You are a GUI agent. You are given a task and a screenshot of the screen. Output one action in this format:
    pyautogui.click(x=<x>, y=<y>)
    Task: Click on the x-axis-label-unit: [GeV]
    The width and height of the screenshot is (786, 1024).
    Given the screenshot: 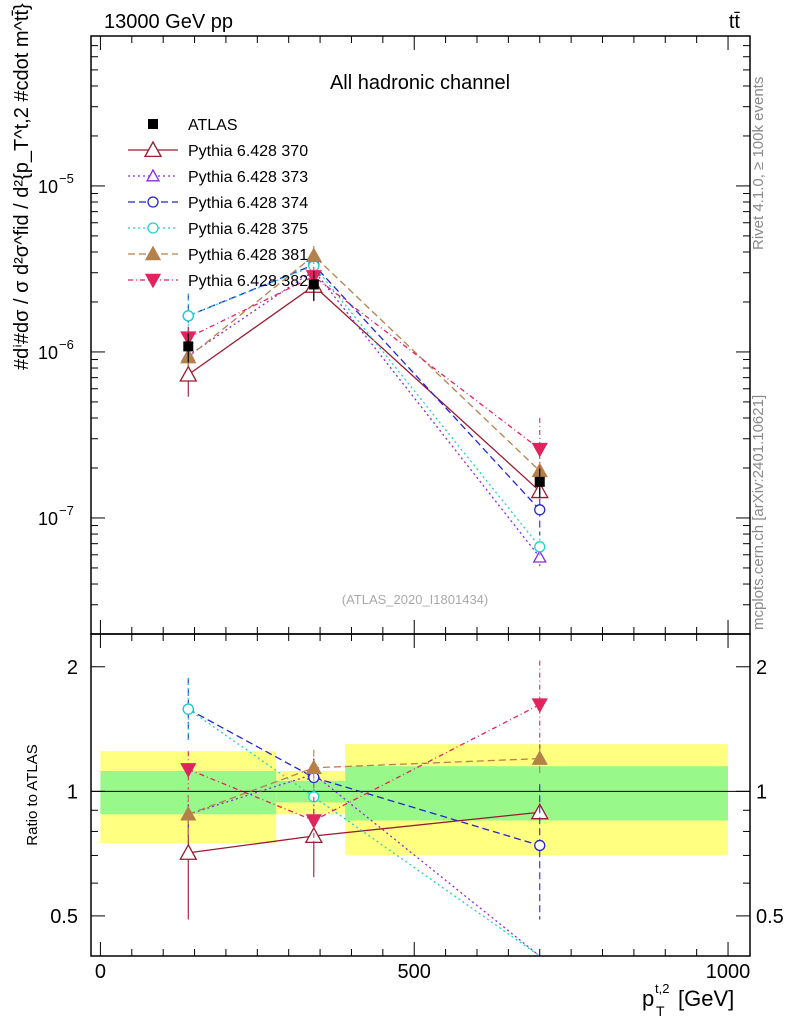 What is the action you would take?
    pyautogui.click(x=706, y=998)
    